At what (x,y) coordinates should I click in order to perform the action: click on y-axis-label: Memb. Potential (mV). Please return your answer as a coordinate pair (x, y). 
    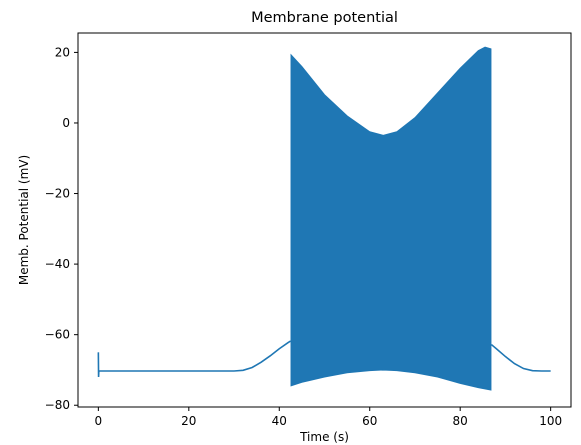
    Looking at the image, I should click on (24, 220).